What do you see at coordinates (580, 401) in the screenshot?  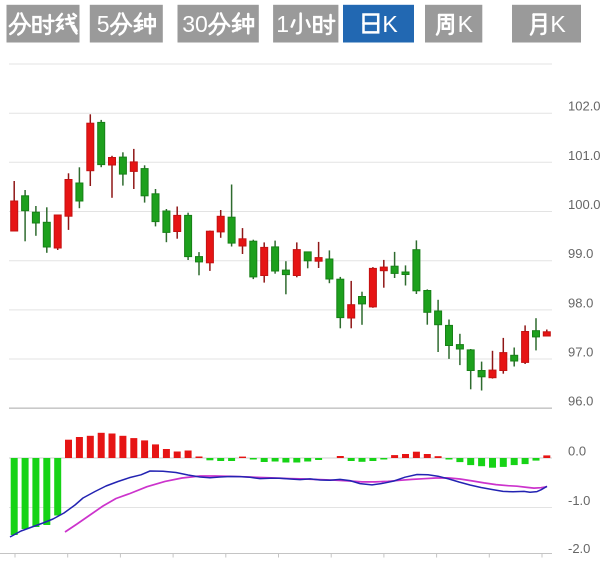 I see `svg-text: 96.0` at bounding box center [580, 401].